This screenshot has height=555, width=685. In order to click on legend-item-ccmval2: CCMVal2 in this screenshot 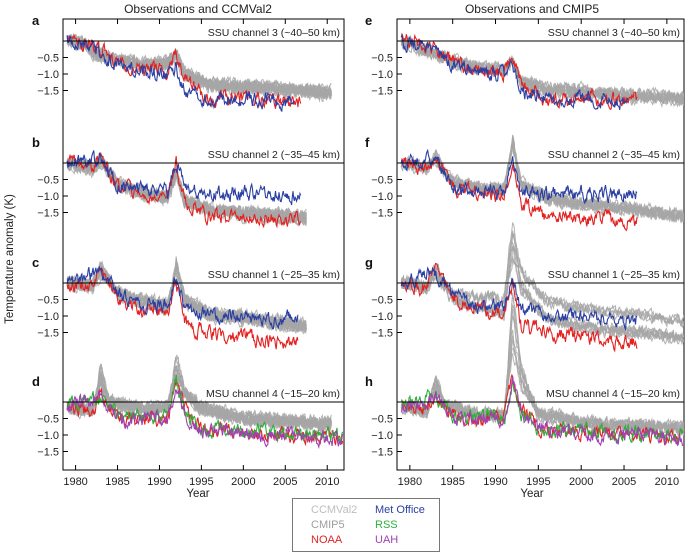, I will do `click(334, 510)`.